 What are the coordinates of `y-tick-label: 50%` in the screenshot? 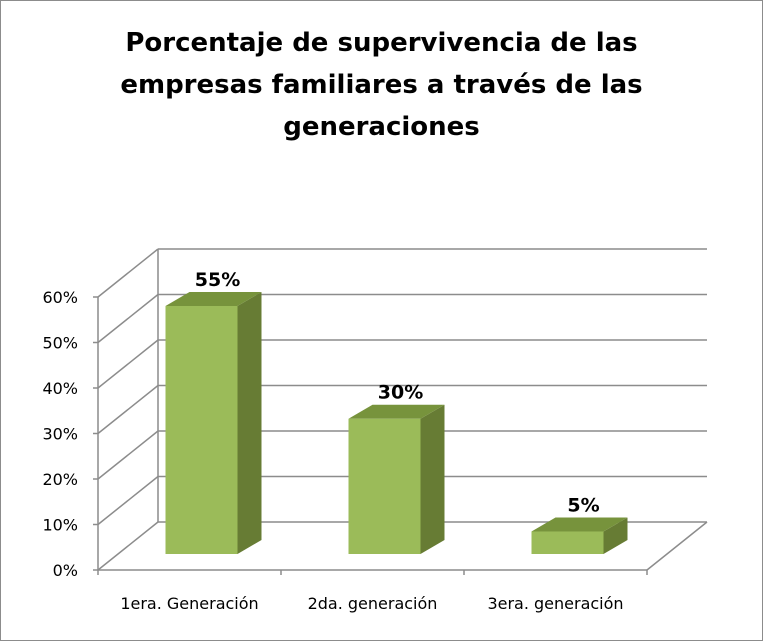 It's located at (60, 343).